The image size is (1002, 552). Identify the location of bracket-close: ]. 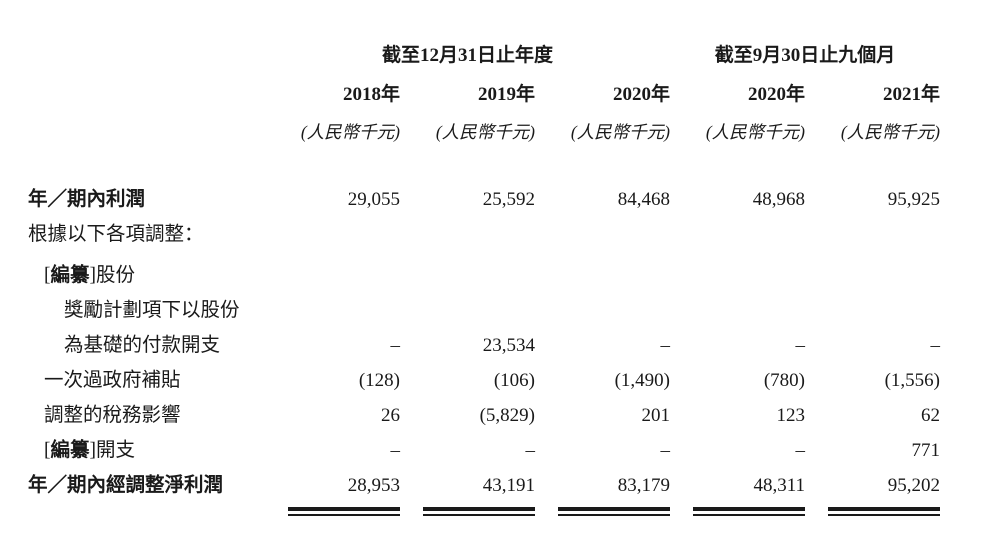
(93, 450).